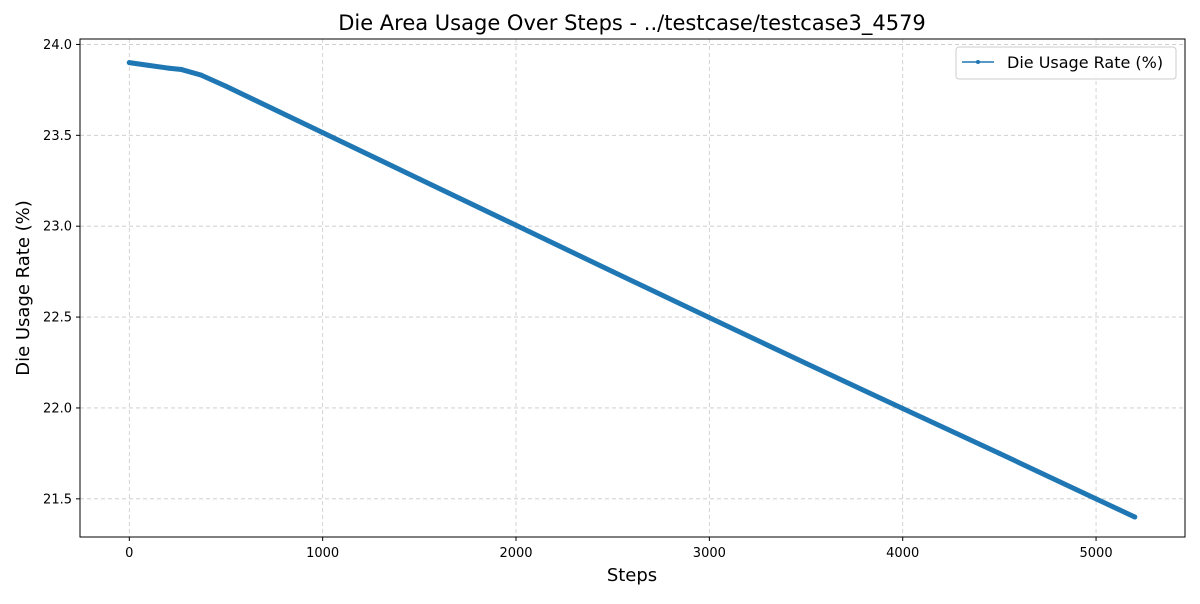 The width and height of the screenshot is (1200, 604). Describe the element at coordinates (57, 499) in the screenshot. I see `y-tick-label: 21.5` at that location.